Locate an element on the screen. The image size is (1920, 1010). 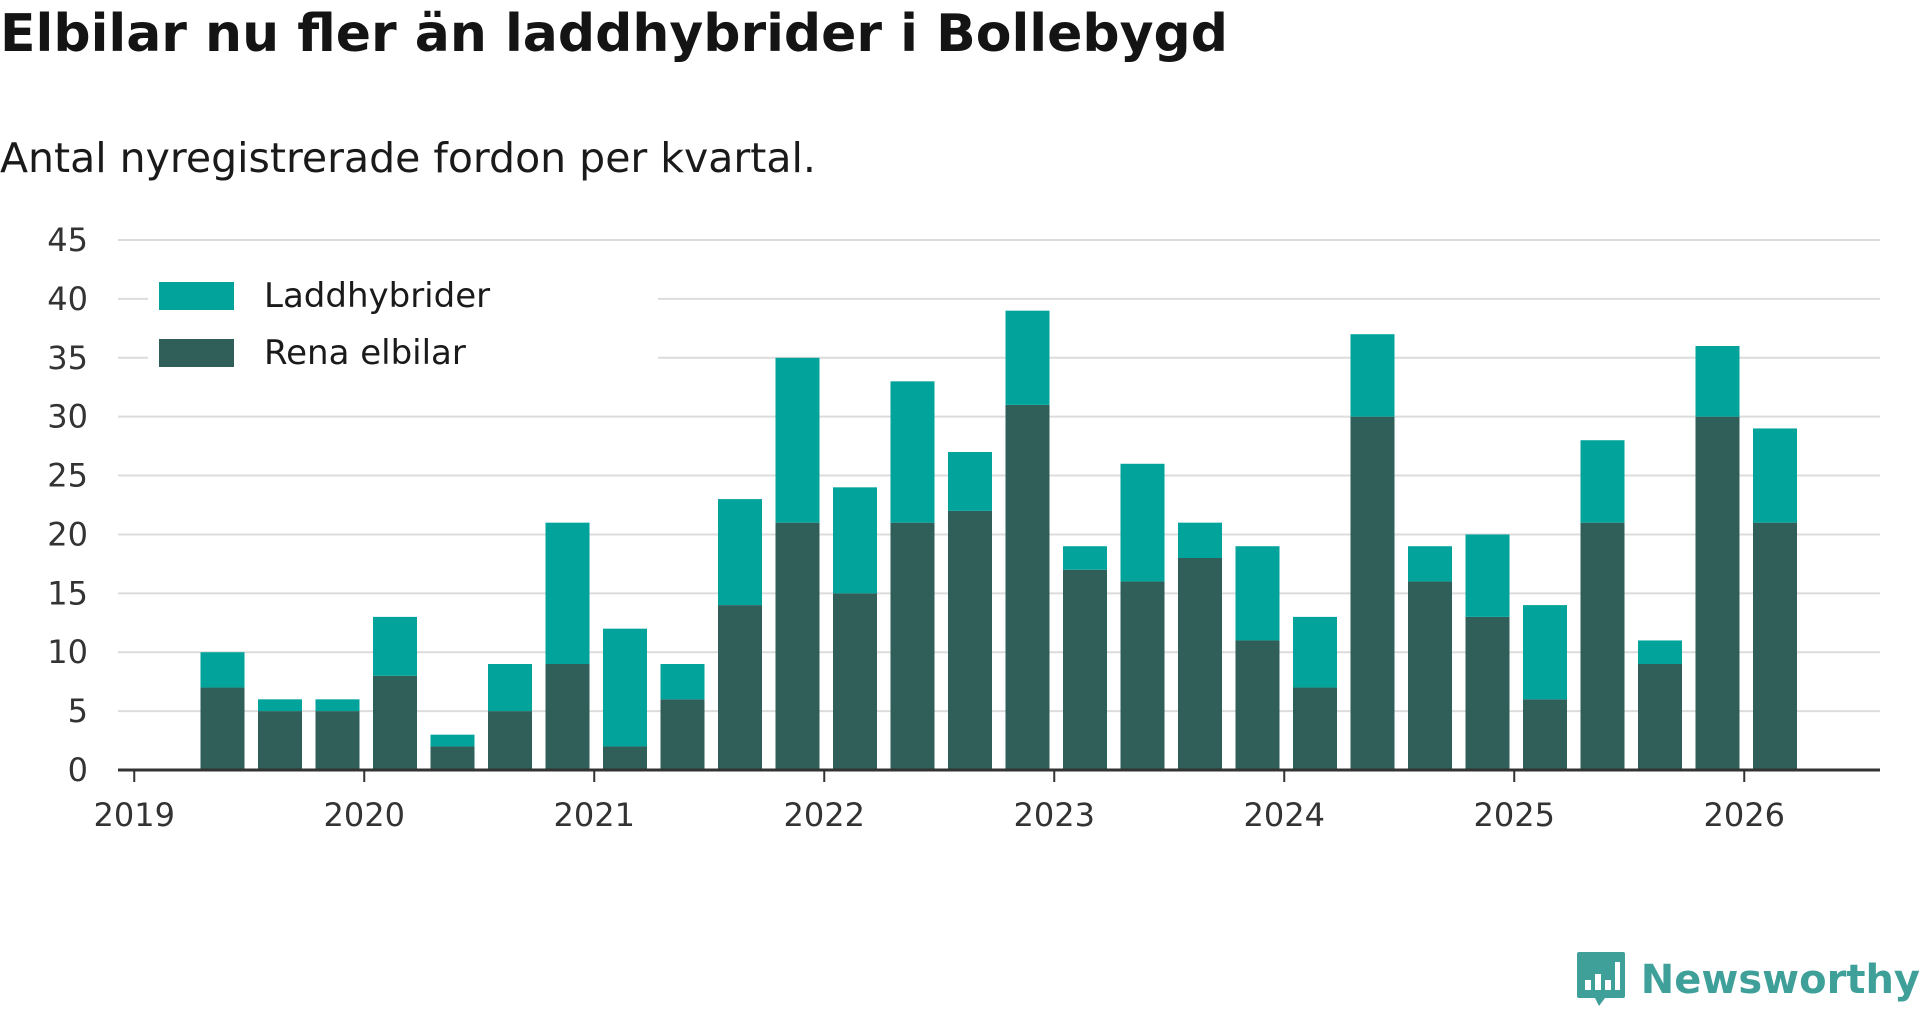
newsworthy-logo: Newsworthy is located at coordinates (1747, 980).